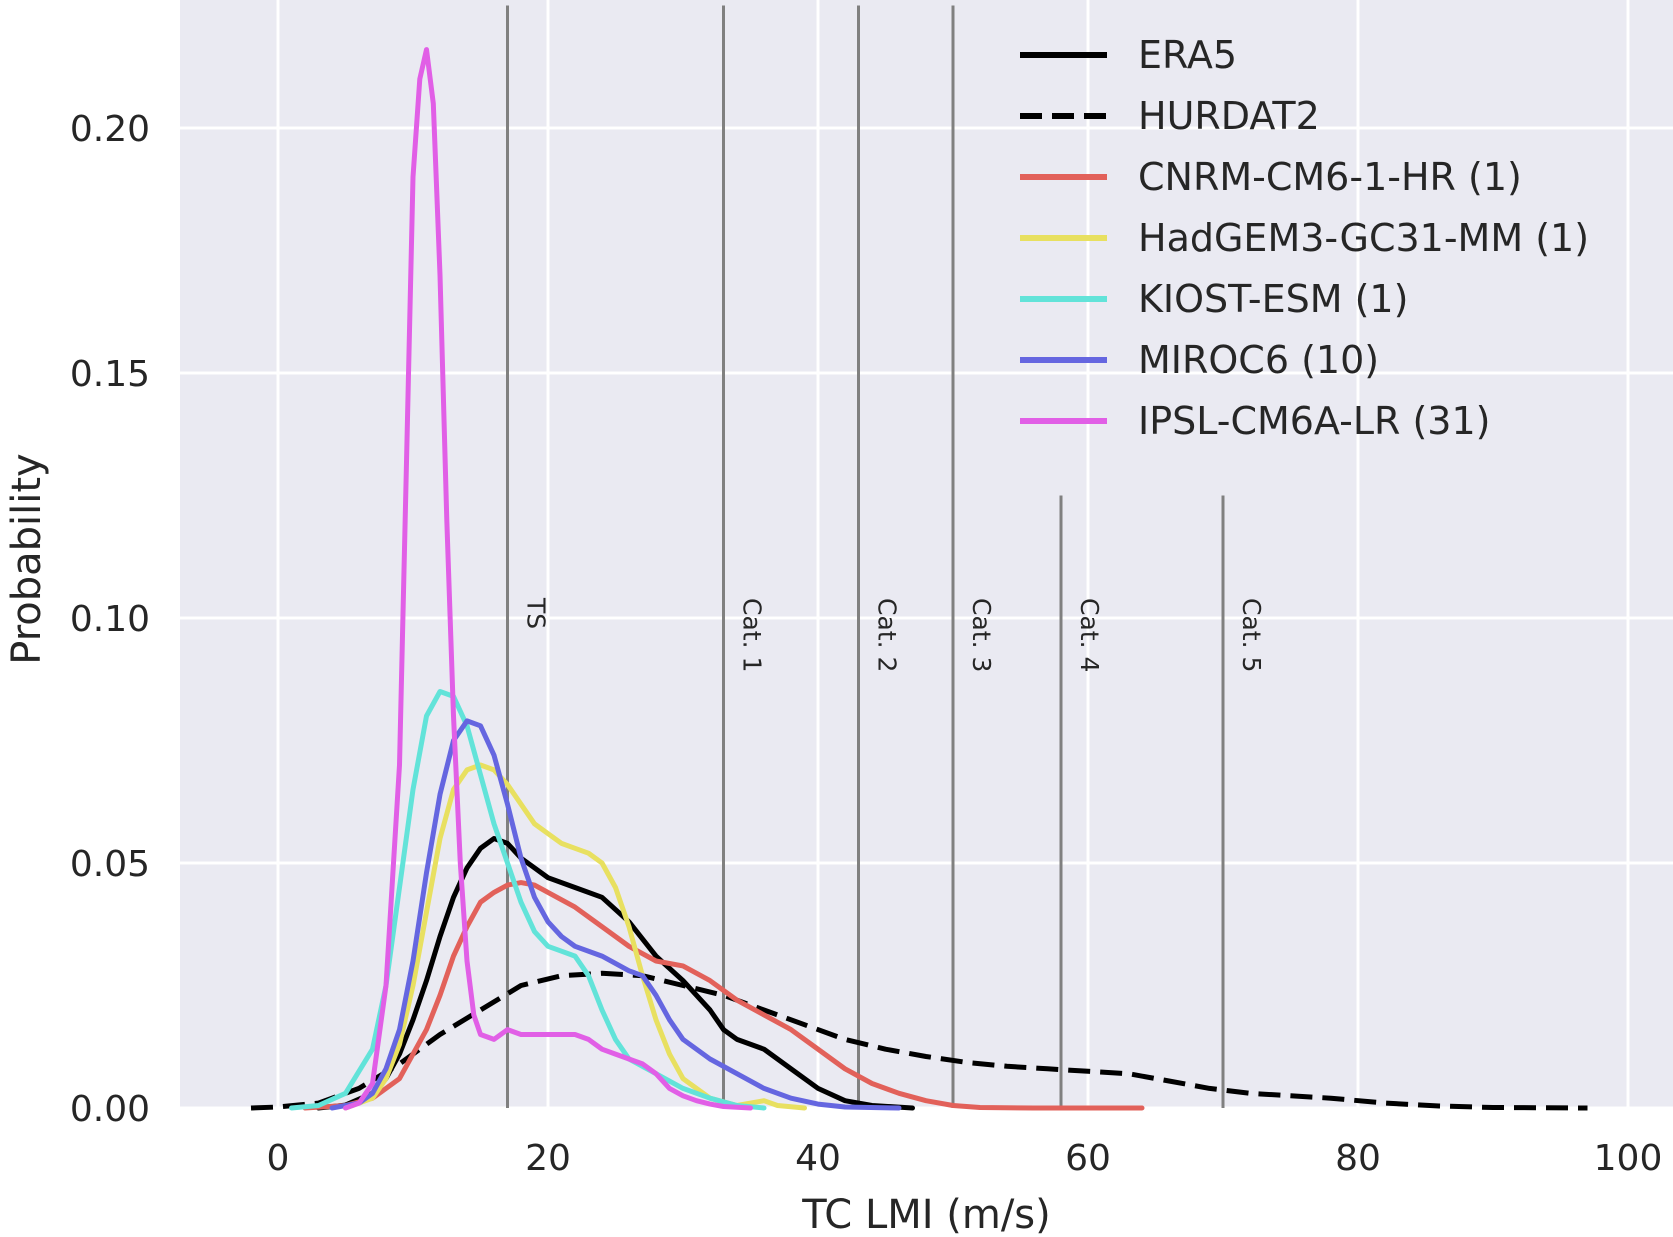  I want to click on legend-entry: ERA5, so click(1187, 55).